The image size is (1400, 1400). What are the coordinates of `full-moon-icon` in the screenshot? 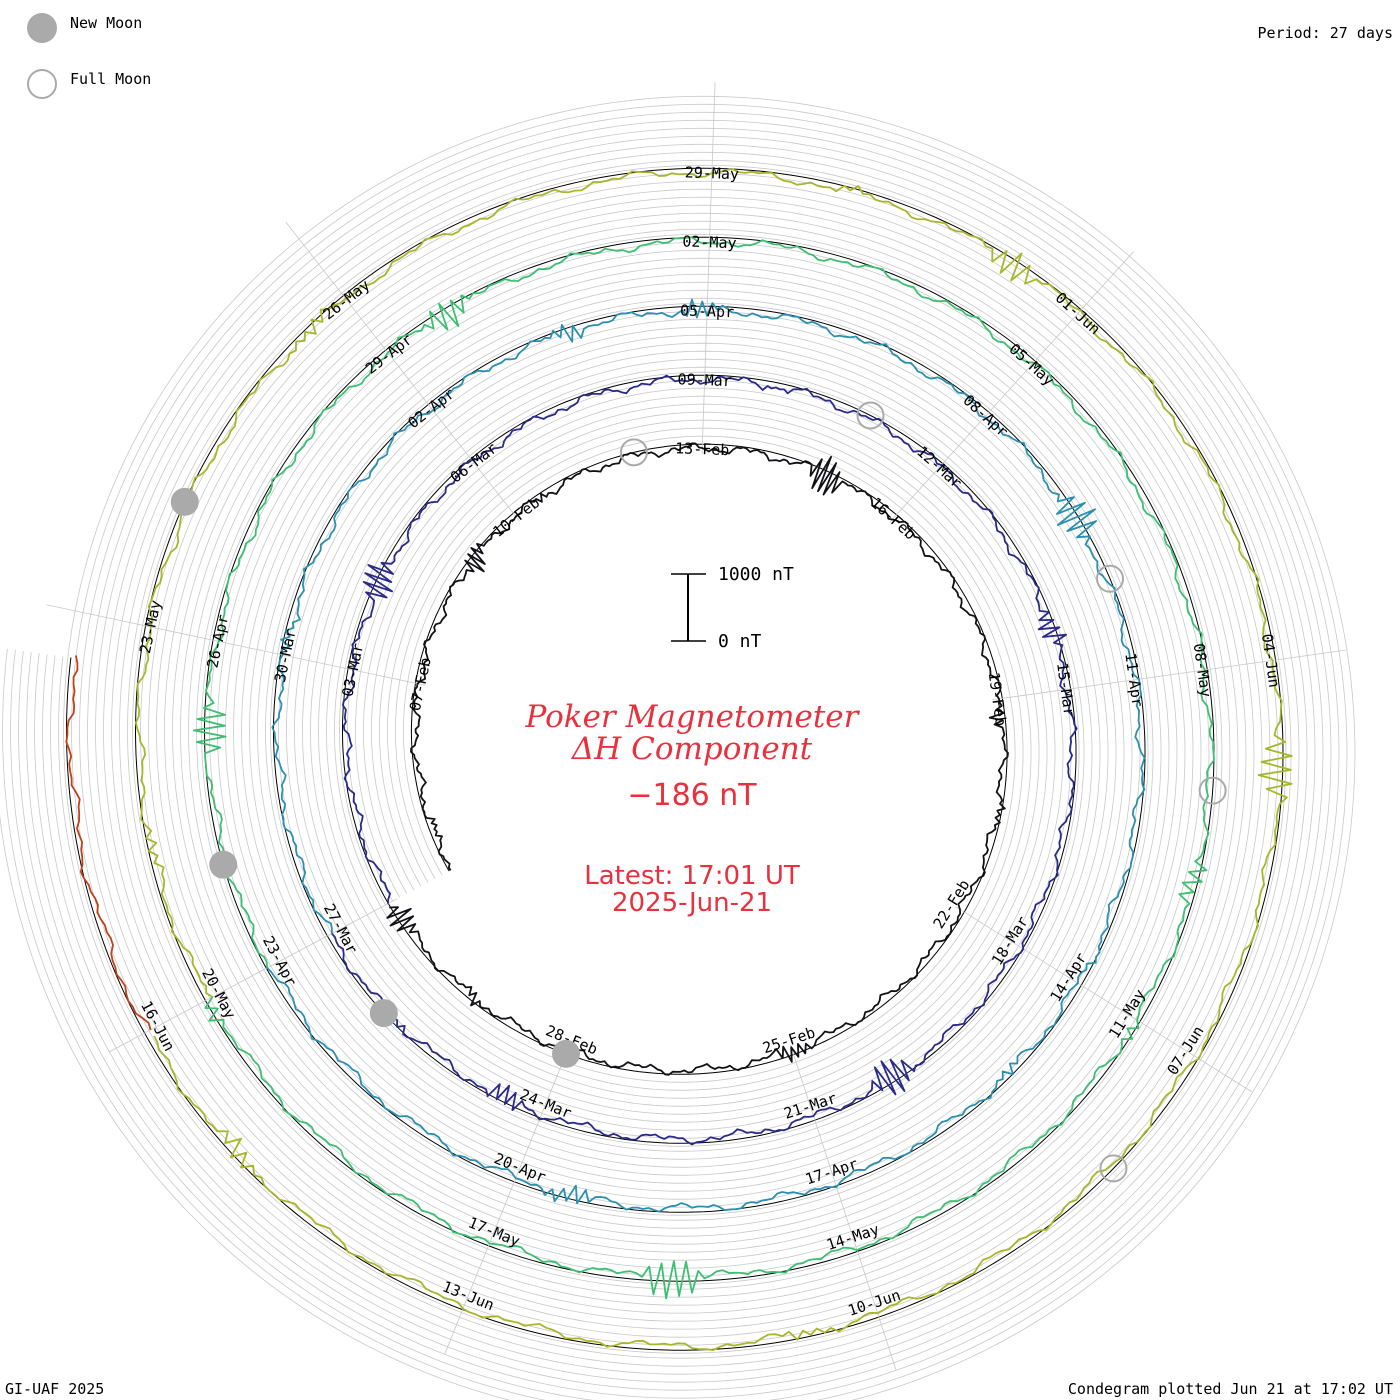 It's located at (42, 84).